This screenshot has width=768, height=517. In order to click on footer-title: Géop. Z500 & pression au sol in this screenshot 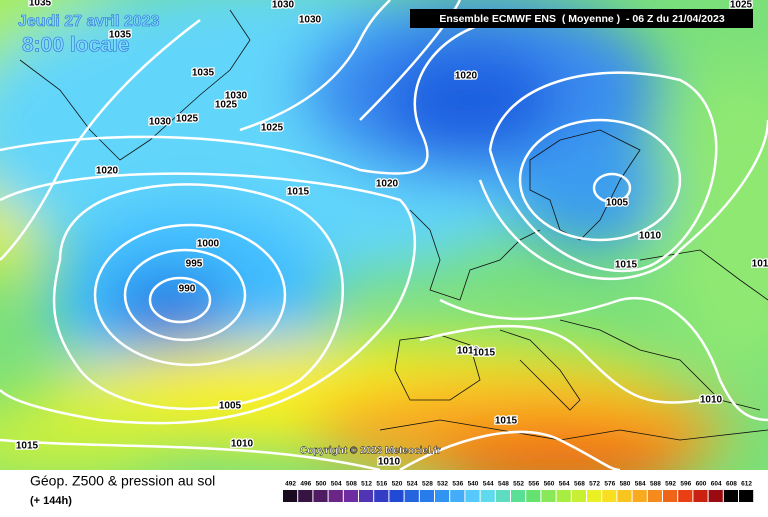, I will do `click(122, 481)`.